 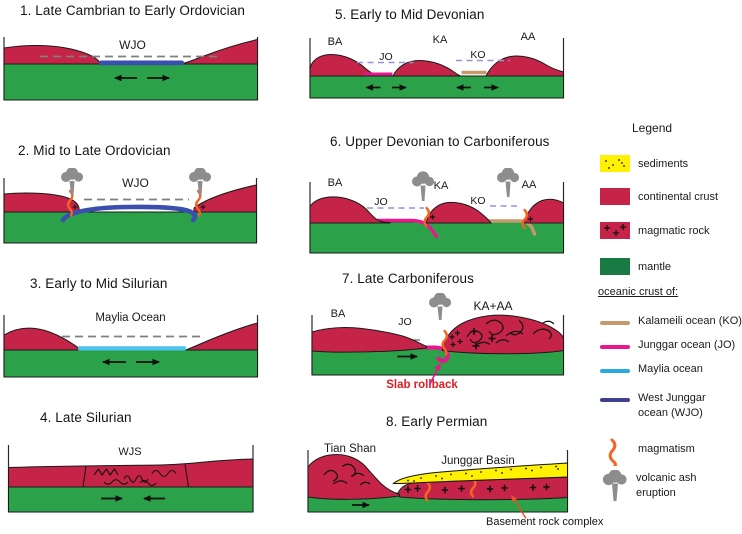 What do you see at coordinates (408, 278) in the screenshot?
I see `panel-7-title: 7. Late Carboniferous` at bounding box center [408, 278].